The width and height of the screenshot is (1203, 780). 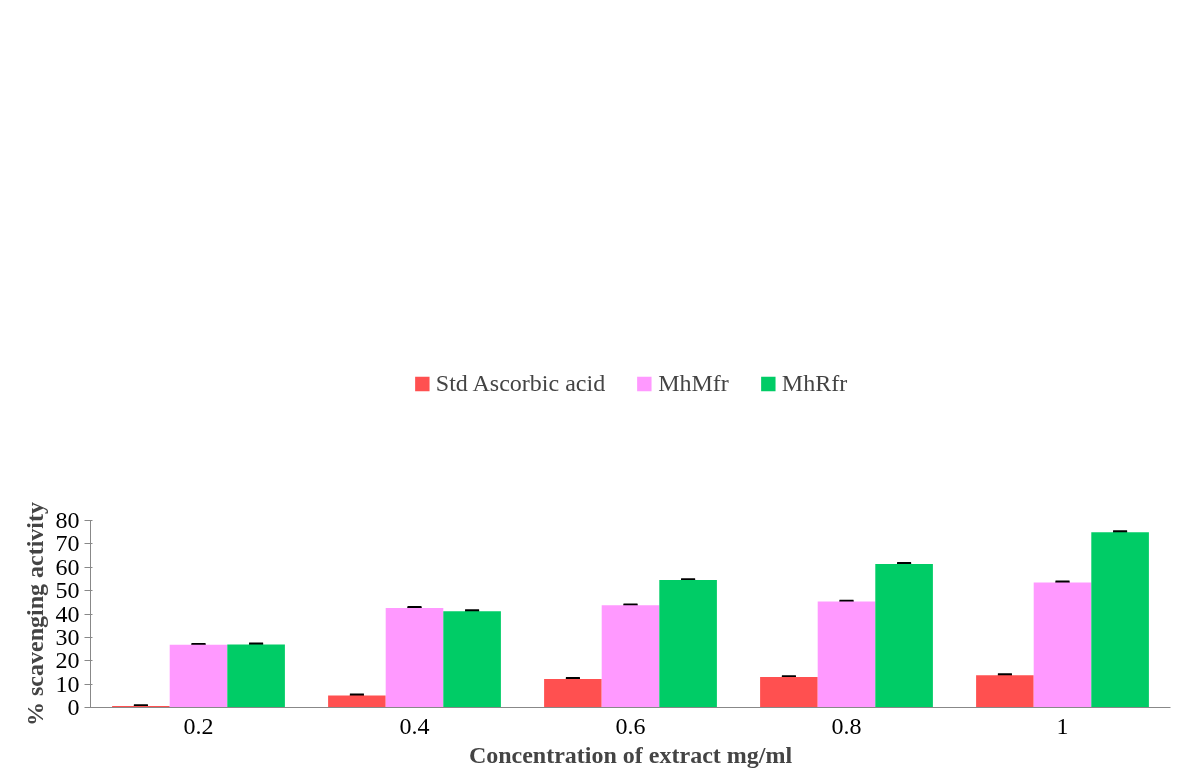 I want to click on x-axis-title: Concentration of extract mg/ml, so click(x=630, y=754).